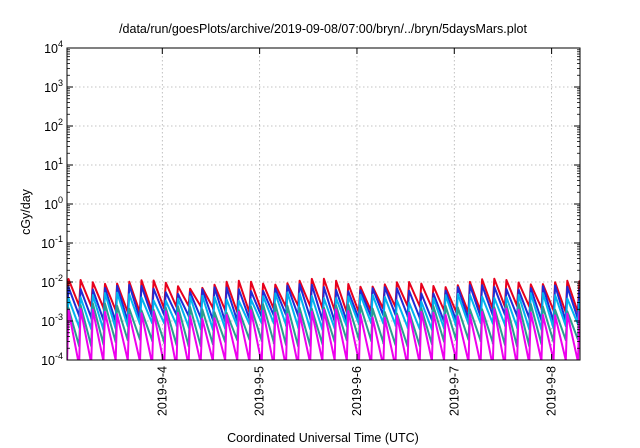 The height and width of the screenshot is (448, 640). What do you see at coordinates (52, 320) in the screenshot?
I see `y-tick-label: 10⁻³` at bounding box center [52, 320].